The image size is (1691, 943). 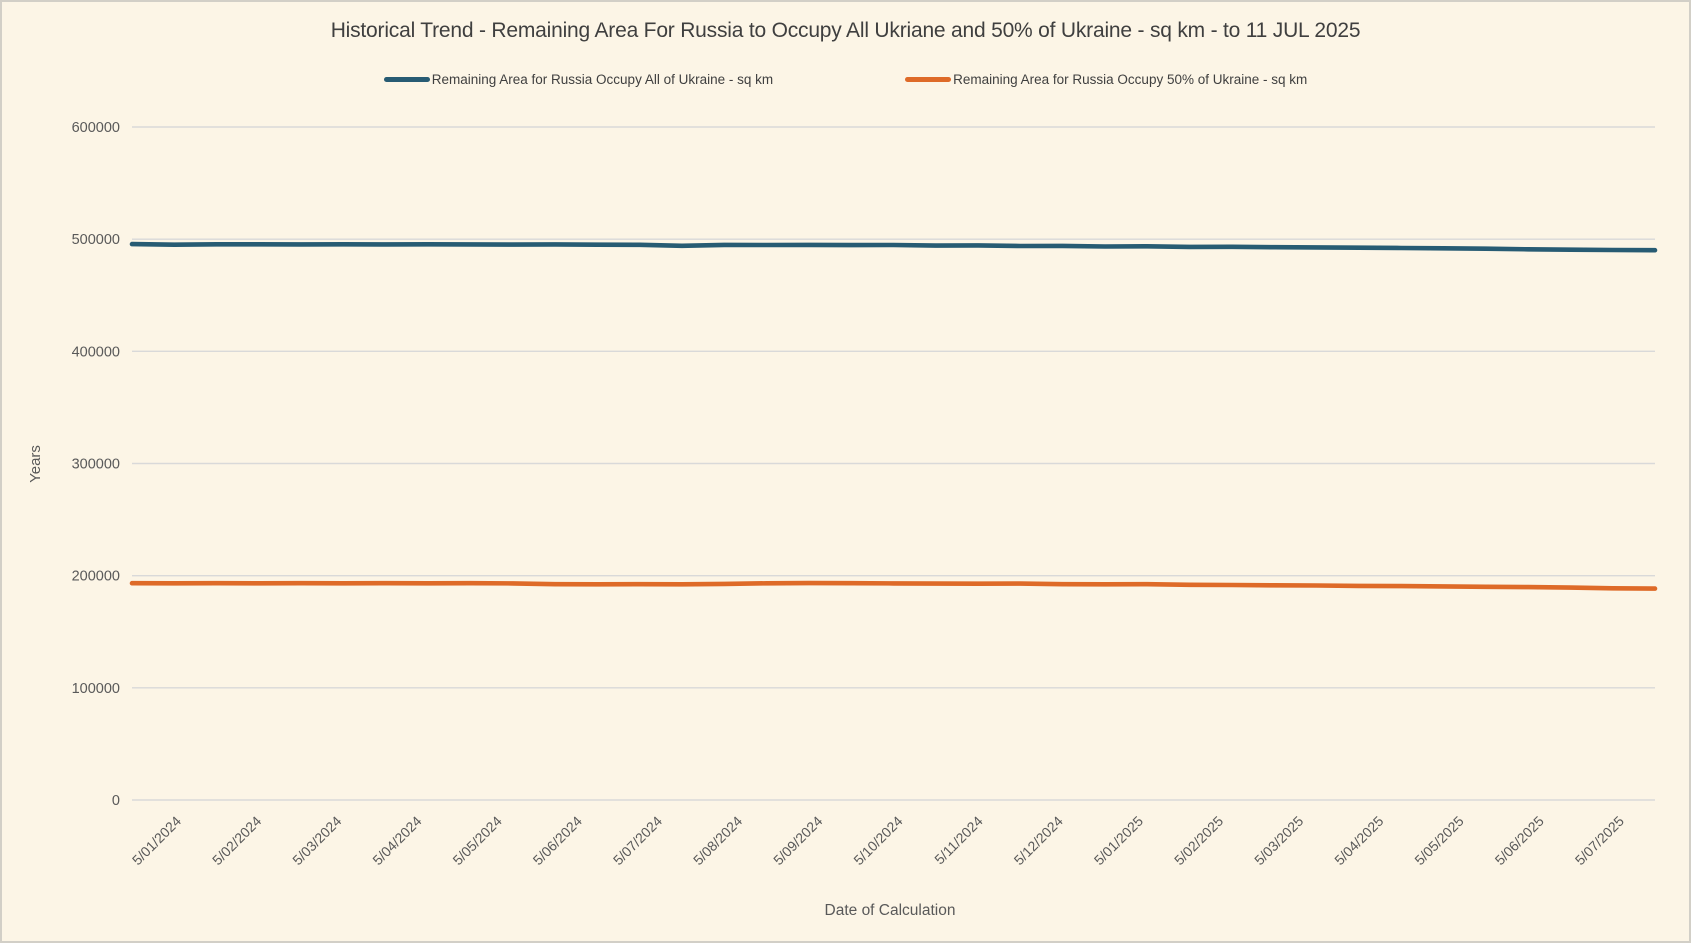 What do you see at coordinates (638, 841) in the screenshot?
I see `x-tick-label: 5/07/2024` at bounding box center [638, 841].